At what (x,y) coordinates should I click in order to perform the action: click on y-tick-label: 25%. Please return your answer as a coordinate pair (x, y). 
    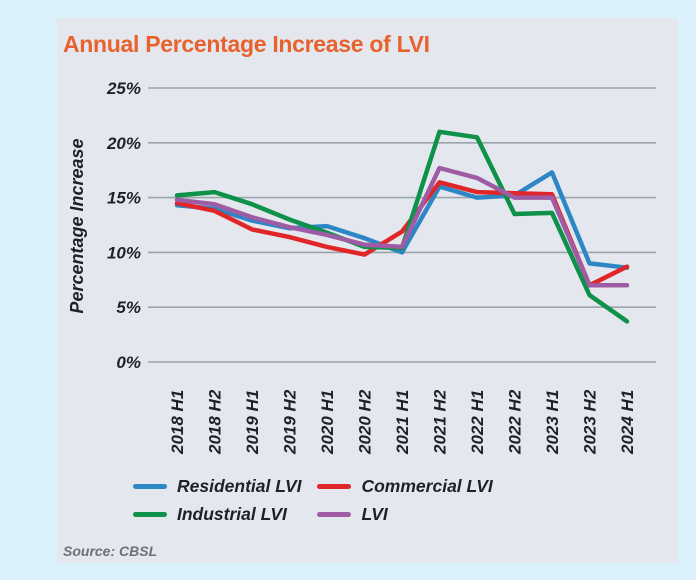
    Looking at the image, I should click on (123, 88).